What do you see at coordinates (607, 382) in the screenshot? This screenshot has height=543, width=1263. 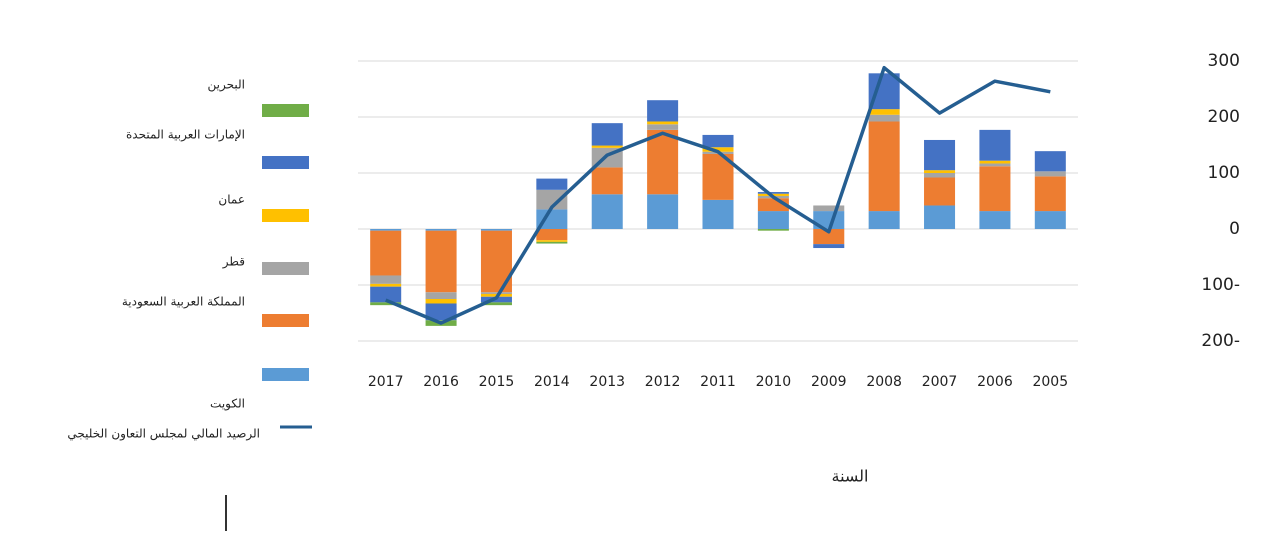 I see `x-tick-label: 2013` at bounding box center [607, 382].